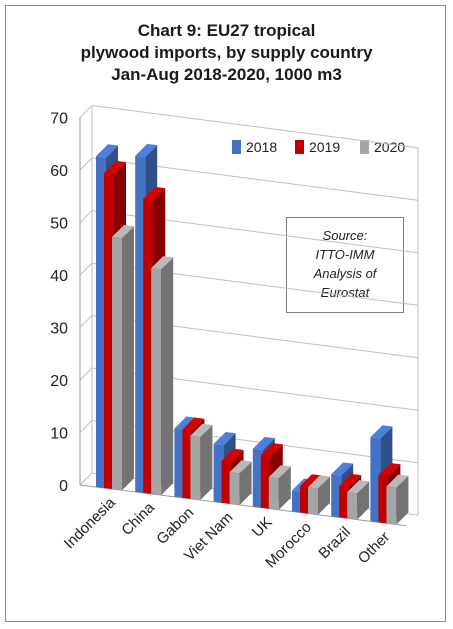 The image size is (453, 629). I want to click on y-tick-label: 30, so click(59, 329).